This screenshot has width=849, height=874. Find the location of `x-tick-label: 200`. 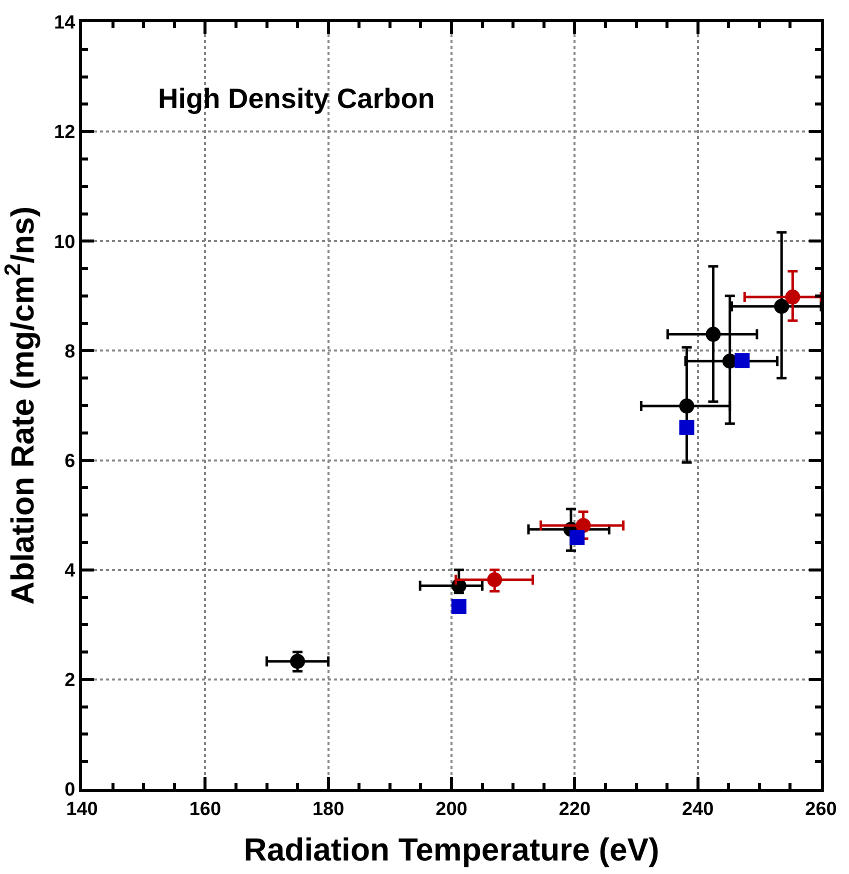

x-tick-label: 200 is located at coordinates (452, 809).